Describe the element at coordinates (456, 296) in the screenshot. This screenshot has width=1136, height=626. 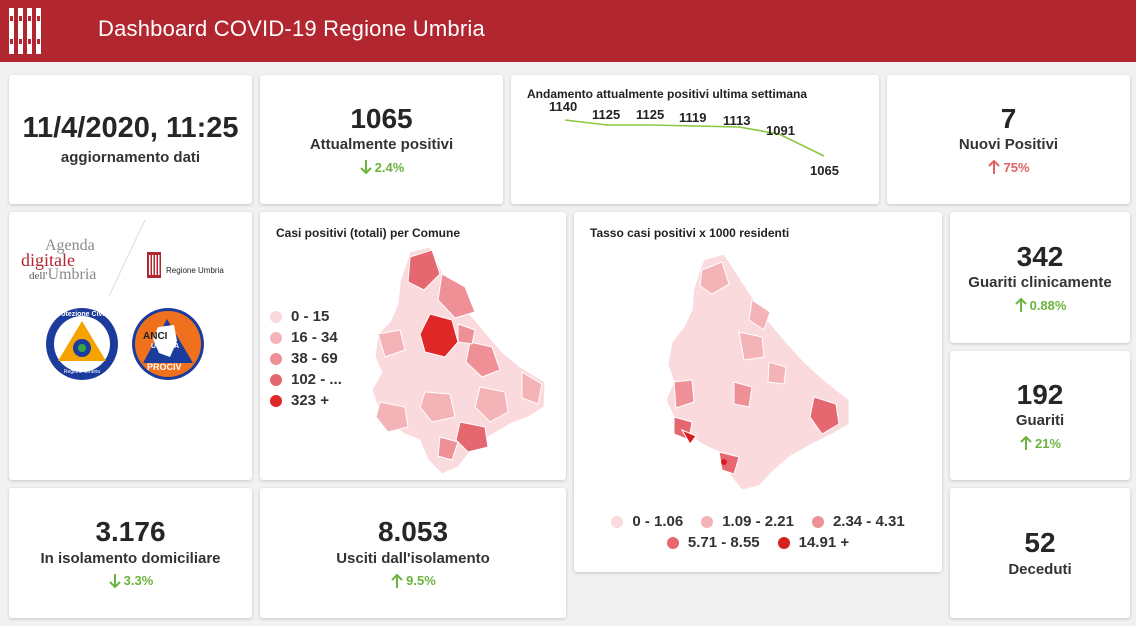
I see `comune-gubbio` at that location.